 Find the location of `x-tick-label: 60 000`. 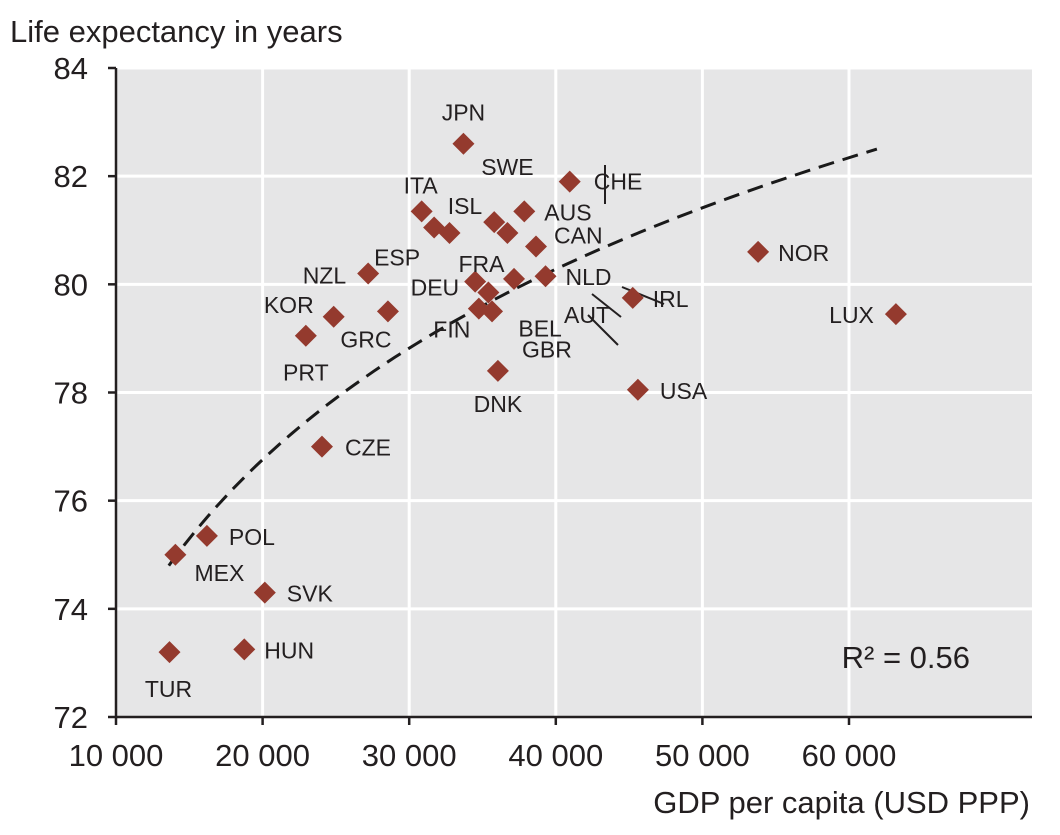

x-tick-label: 60 000 is located at coordinates (849, 755).